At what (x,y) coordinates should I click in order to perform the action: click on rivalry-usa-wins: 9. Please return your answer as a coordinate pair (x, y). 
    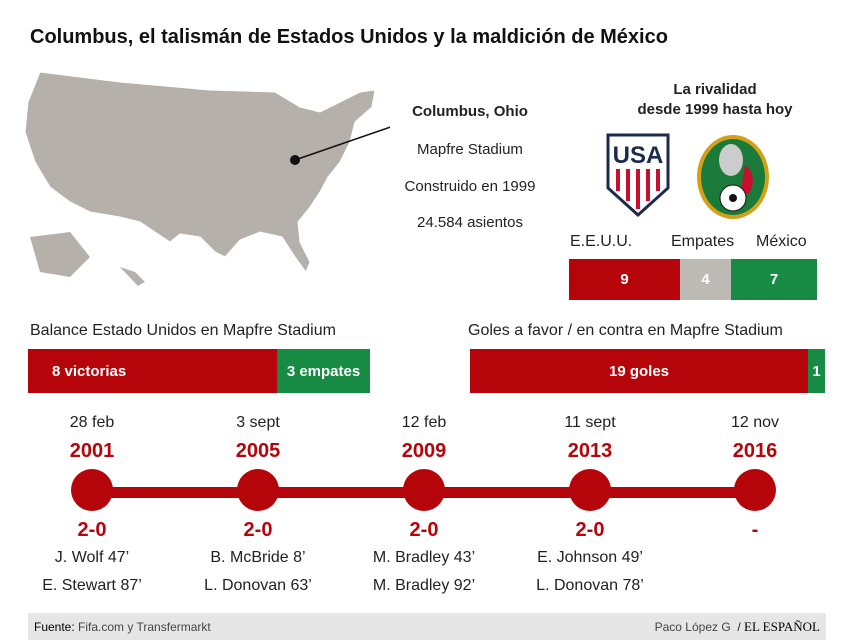
    Looking at the image, I should click on (624, 279).